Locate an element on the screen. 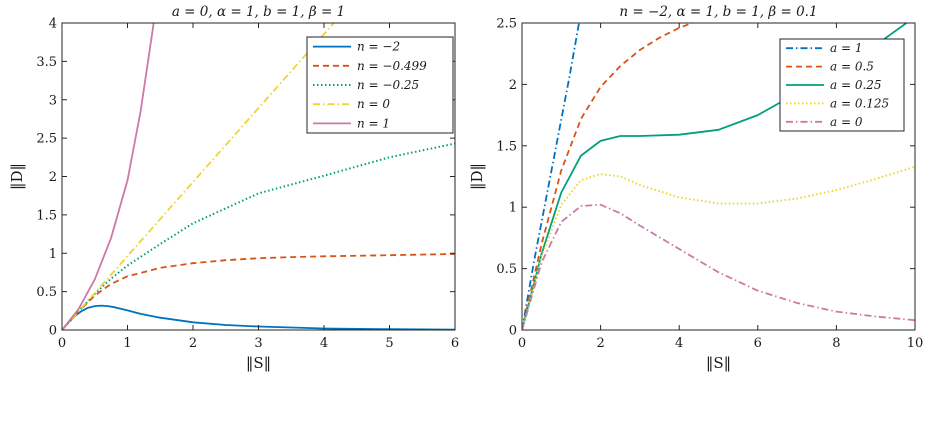 This screenshot has width=934, height=421. legend-entry-label: a = 0.25 is located at coordinates (856, 85).